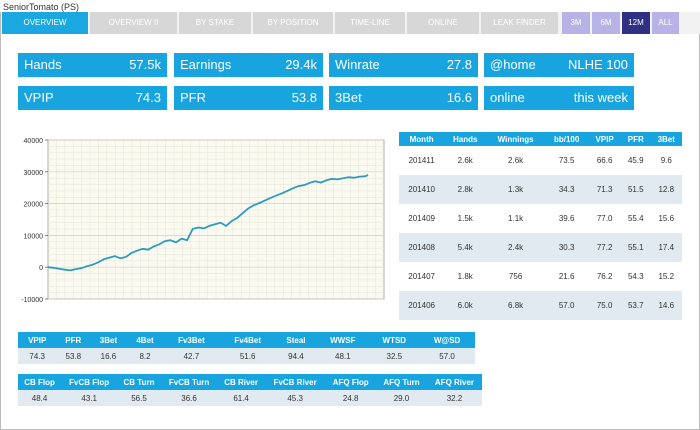 This screenshot has width=700, height=430. Describe the element at coordinates (465, 139) in the screenshot. I see `monthly-header-cell: Hands` at that location.